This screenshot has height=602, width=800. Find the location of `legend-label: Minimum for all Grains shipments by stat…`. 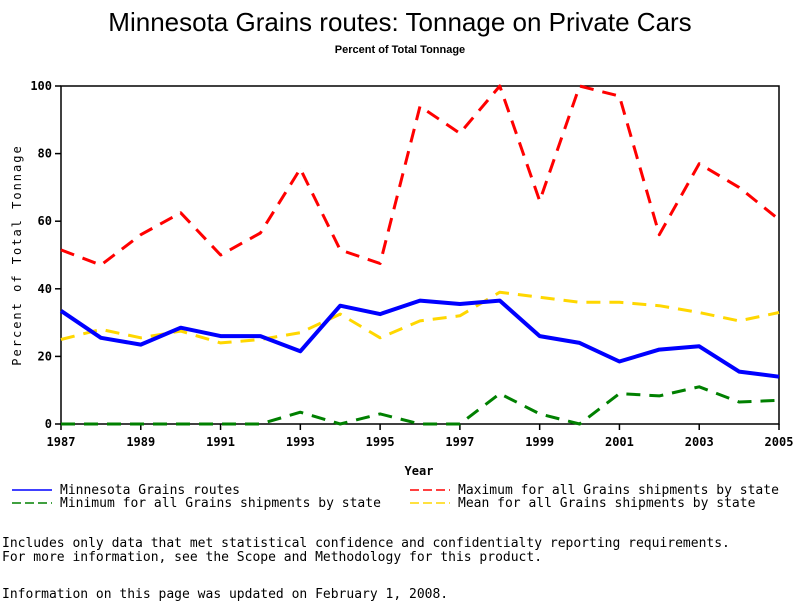

legend-label: Minimum for all Grains shipments by stat… is located at coordinates (220, 503).